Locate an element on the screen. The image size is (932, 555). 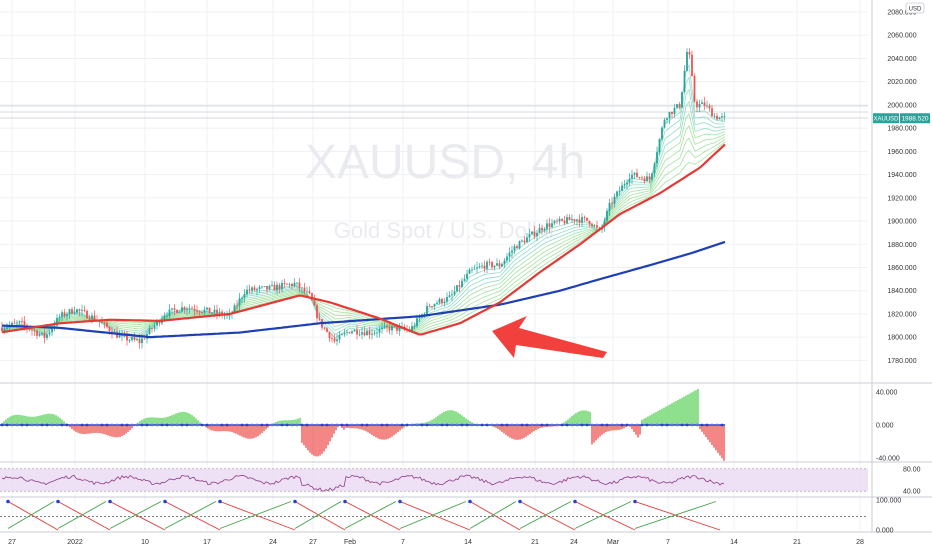
price-tick-label: 2060.000 is located at coordinates (901, 36).